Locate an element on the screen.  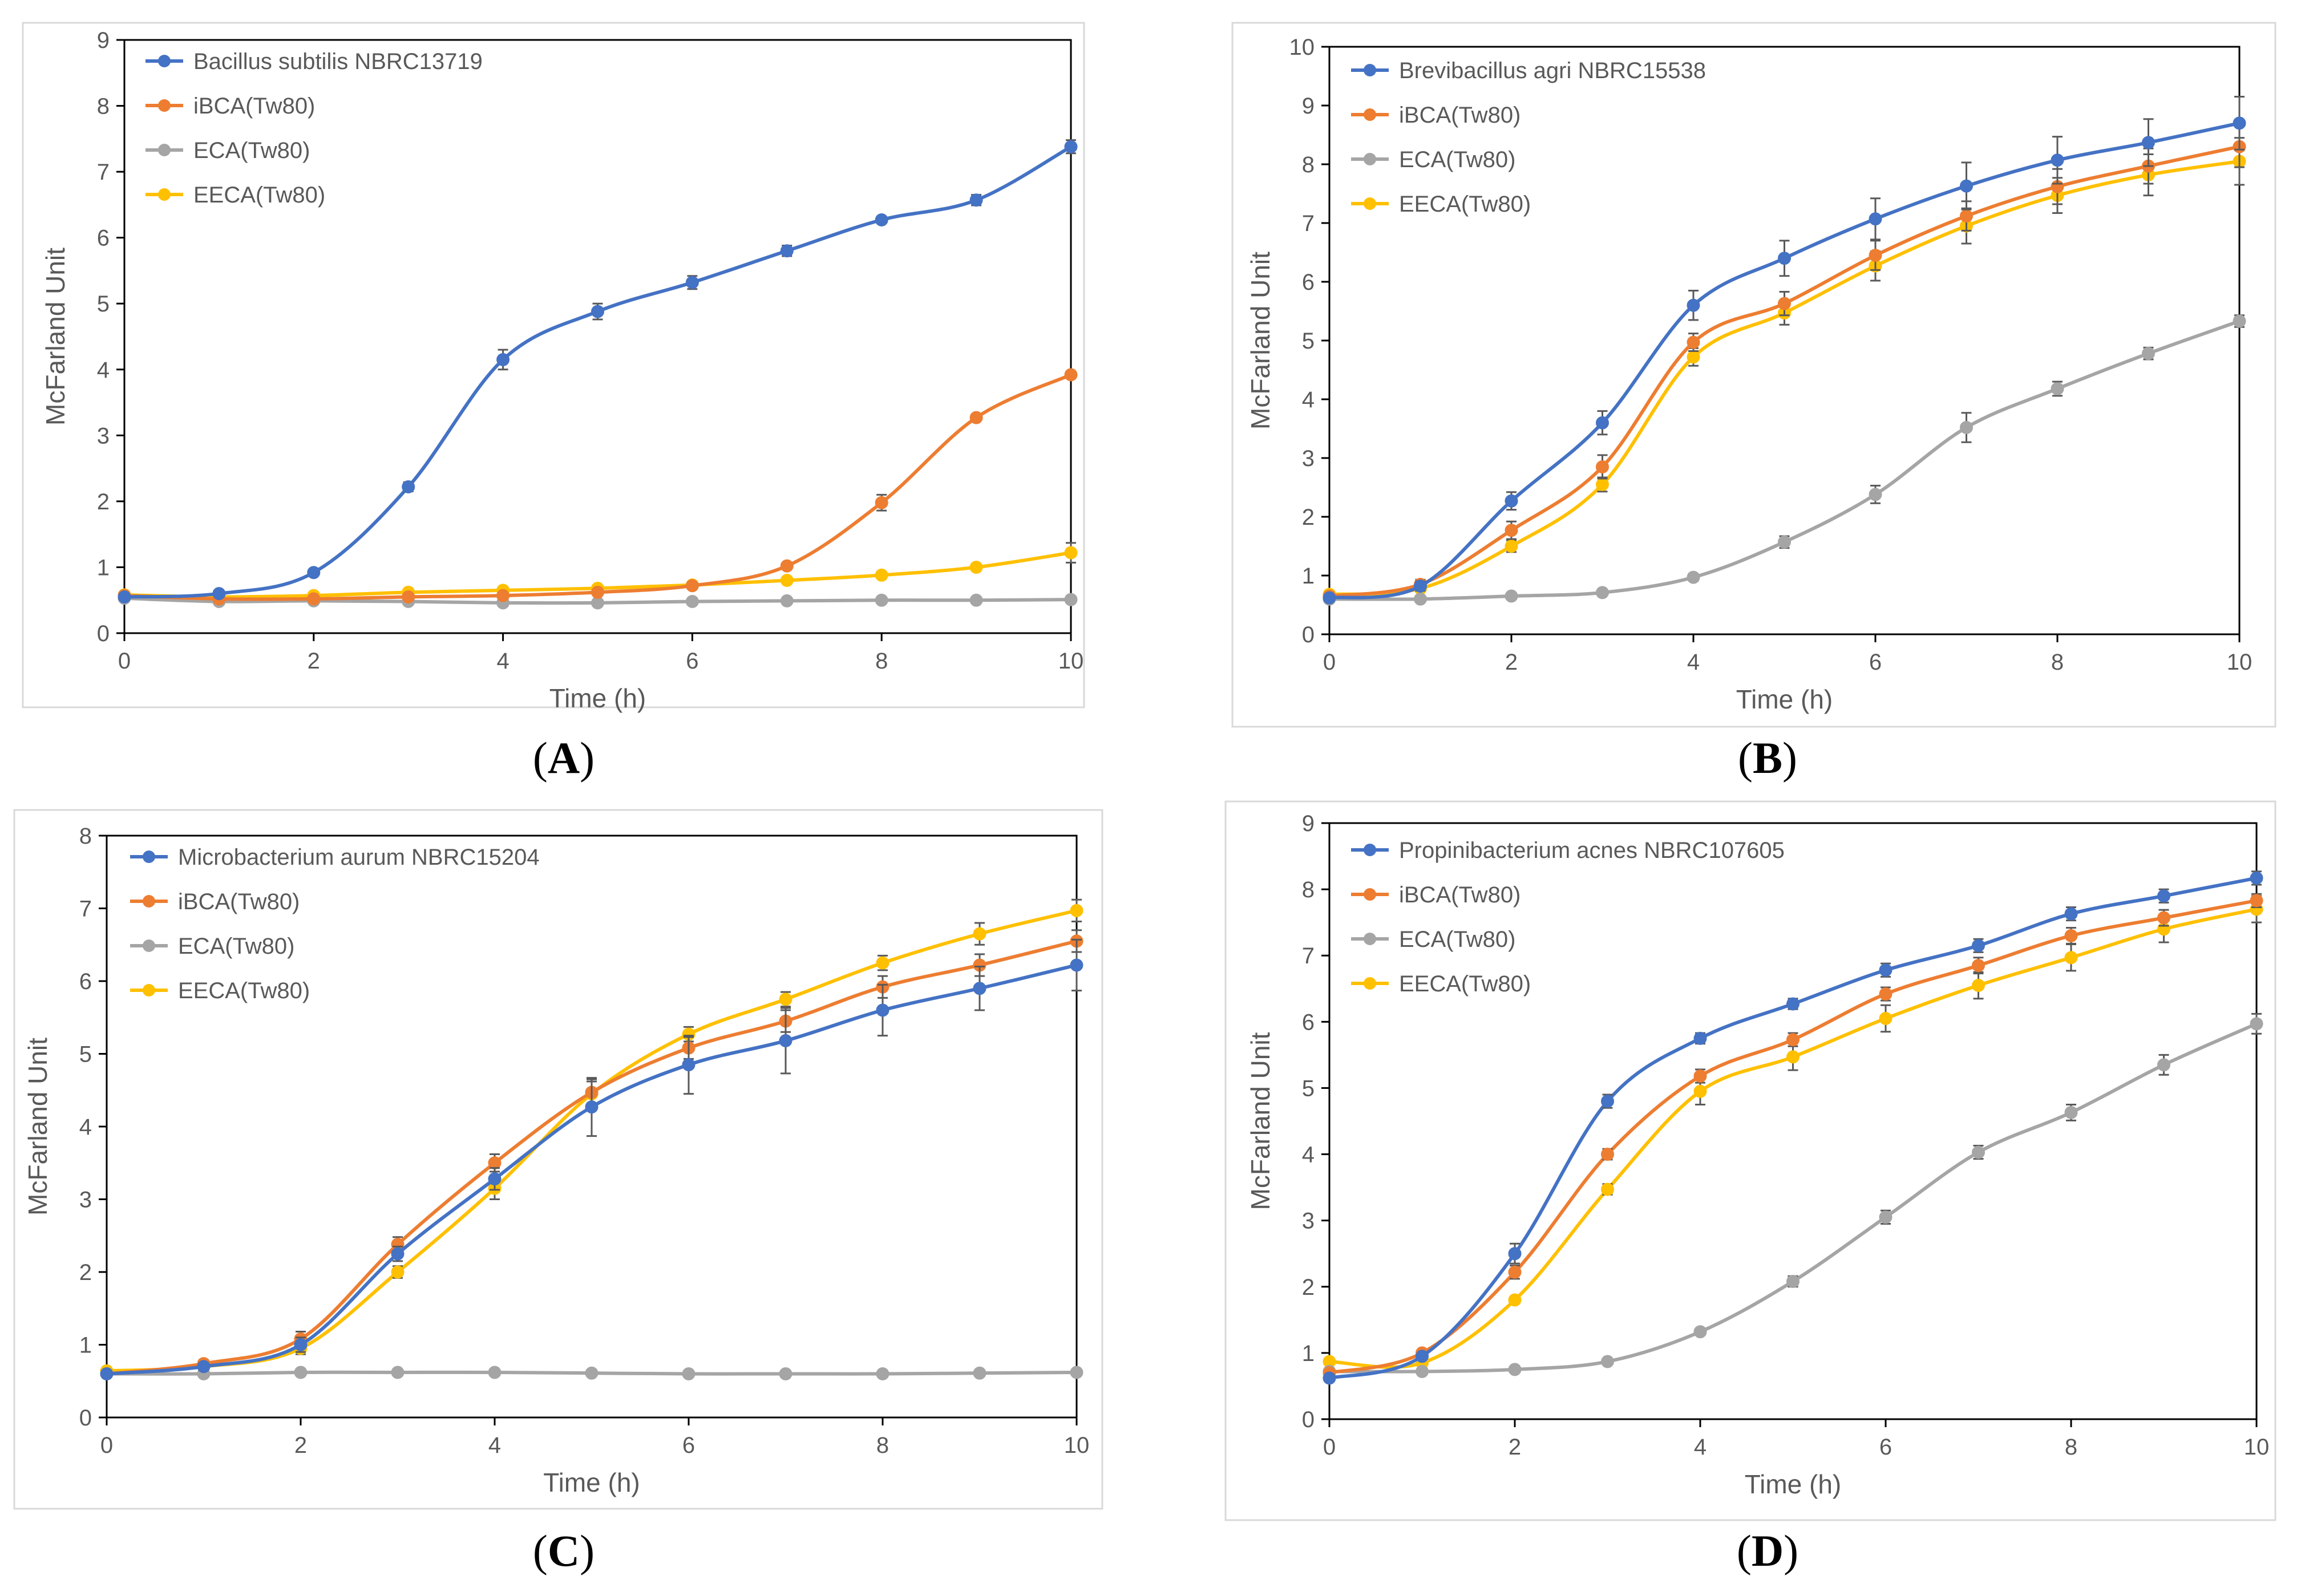
caption-paren-open: ( is located at coordinates (540, 758).